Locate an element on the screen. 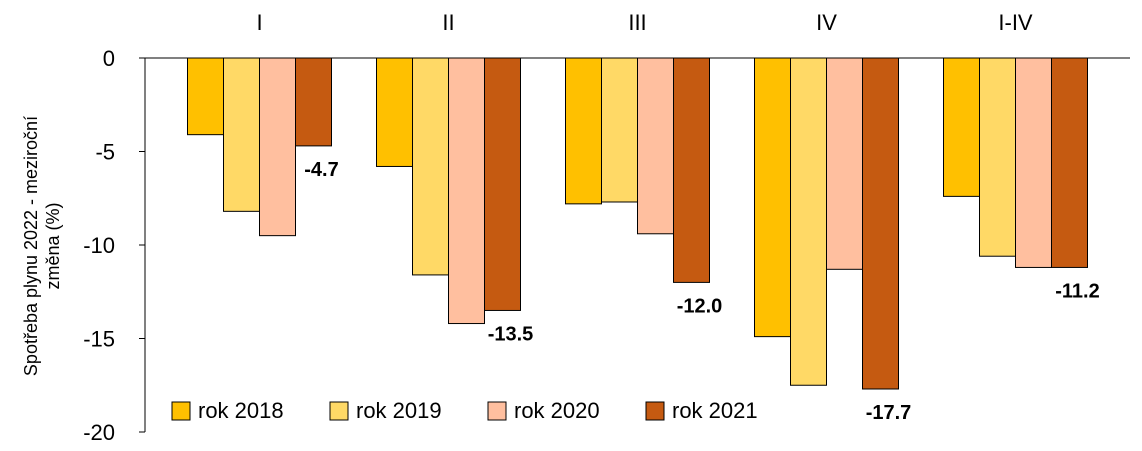 This screenshot has height=451, width=1142. data-label: -13.5 is located at coordinates (511, 334).